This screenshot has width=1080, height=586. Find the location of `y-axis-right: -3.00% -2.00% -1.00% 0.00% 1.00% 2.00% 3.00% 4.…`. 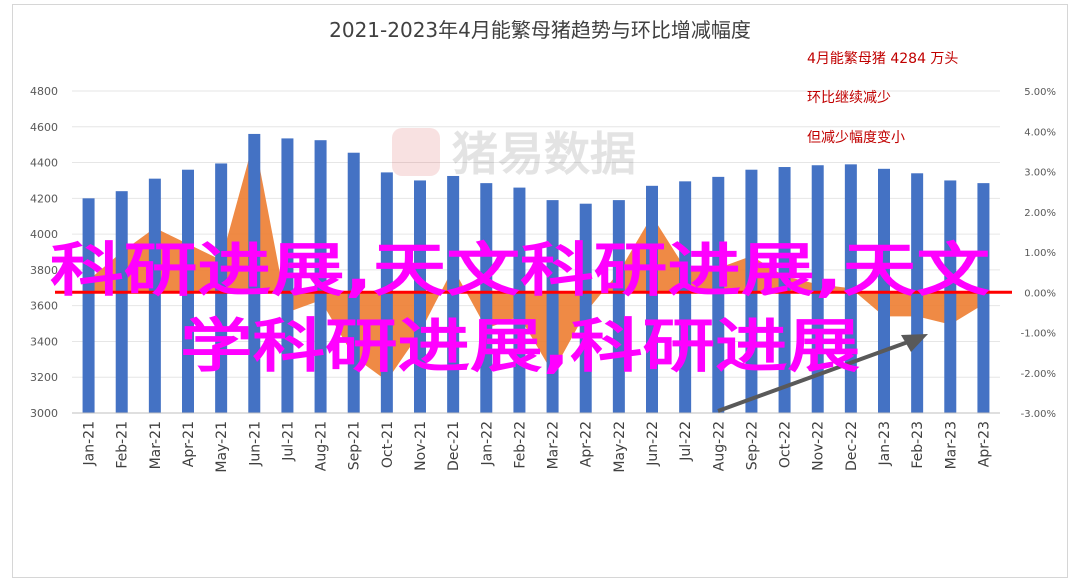

y-axis-right: -3.00% -2.00% -1.00% 0.00% 1.00% 2.00% 3.00% 4.… is located at coordinates (1038, 253).